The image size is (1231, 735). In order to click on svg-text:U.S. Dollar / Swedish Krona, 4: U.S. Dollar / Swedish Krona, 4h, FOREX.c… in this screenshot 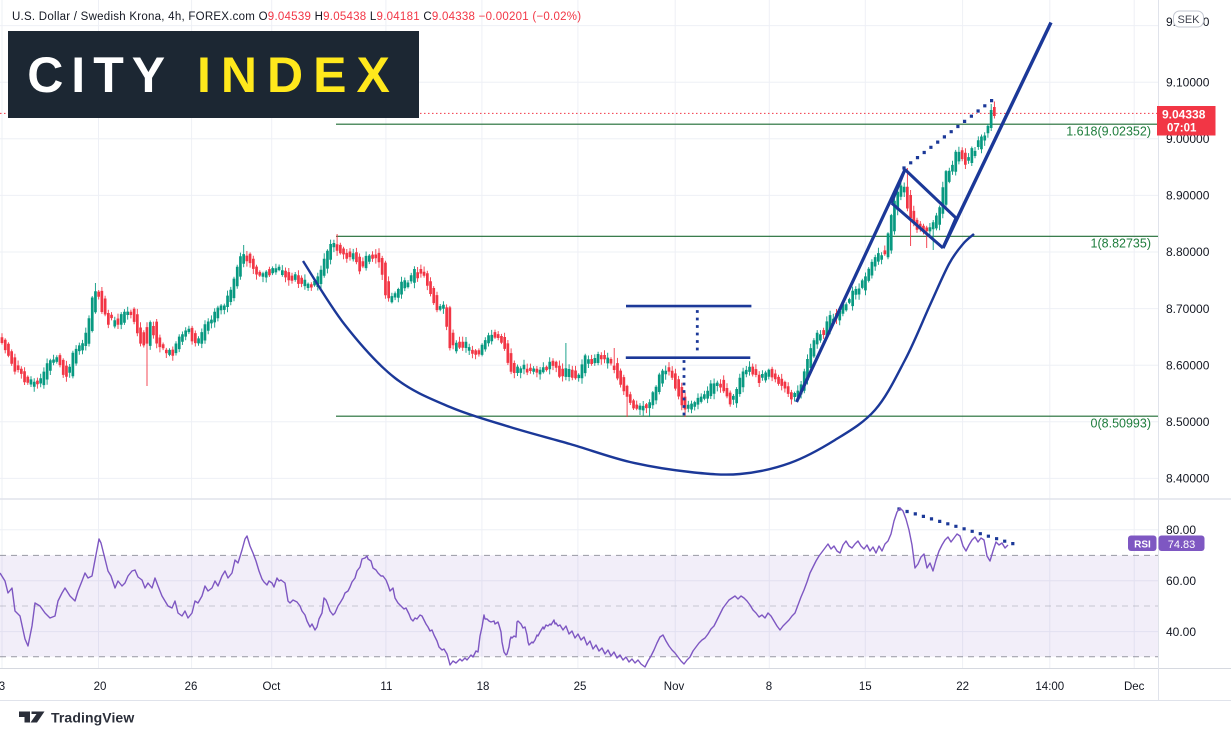, I will do `click(296, 17)`.